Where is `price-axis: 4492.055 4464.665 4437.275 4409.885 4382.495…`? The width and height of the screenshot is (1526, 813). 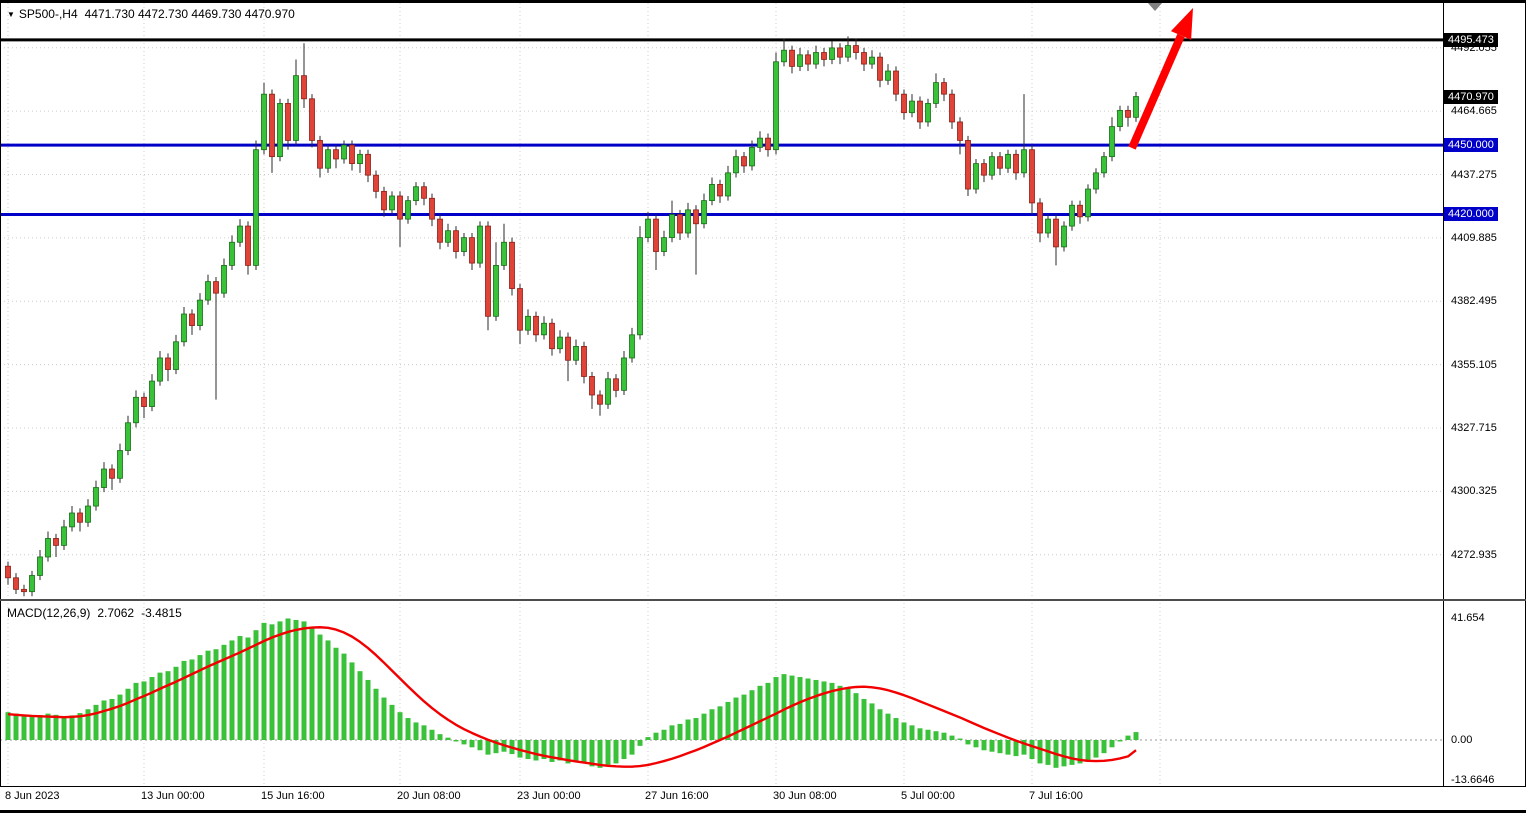
price-axis: 4492.055 4464.665 4437.275 4409.885 4382.495… is located at coordinates (1485, 393).